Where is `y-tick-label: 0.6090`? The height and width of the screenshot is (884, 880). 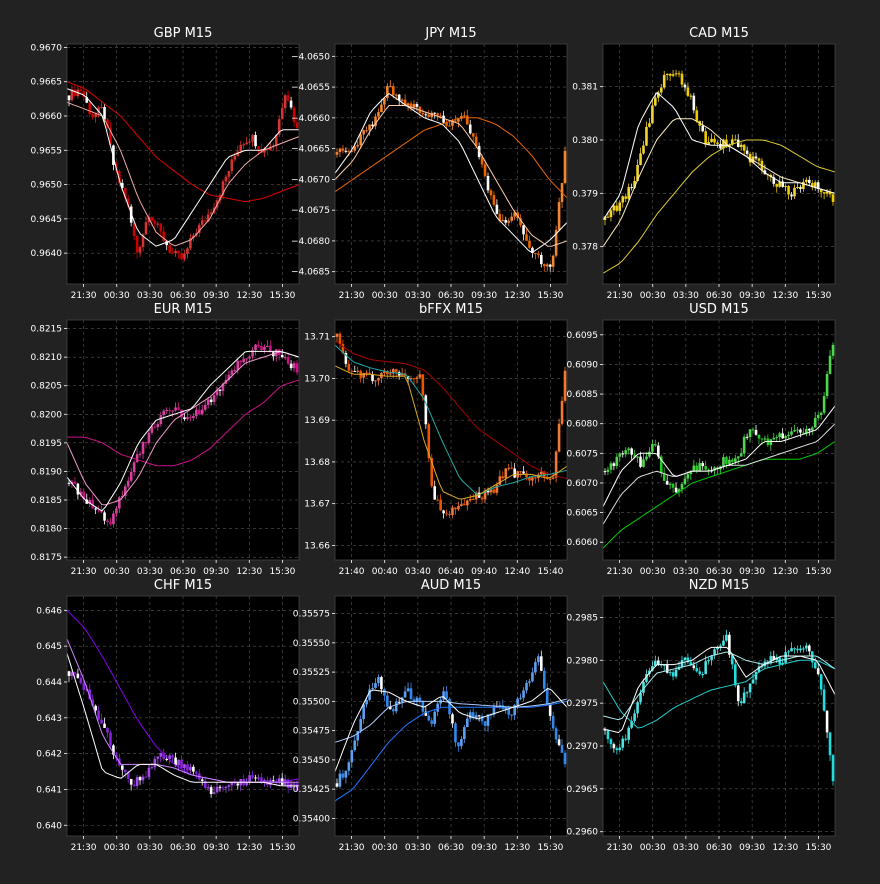
y-tick-label: 0.6090 is located at coordinates (583, 365).